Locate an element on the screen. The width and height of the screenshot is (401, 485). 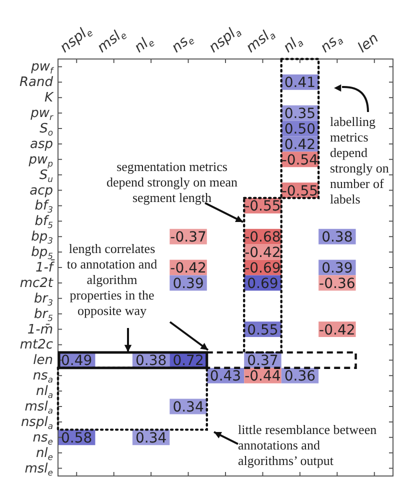
y-tick-label: nspl$_{a}$ is located at coordinates (36, 422).